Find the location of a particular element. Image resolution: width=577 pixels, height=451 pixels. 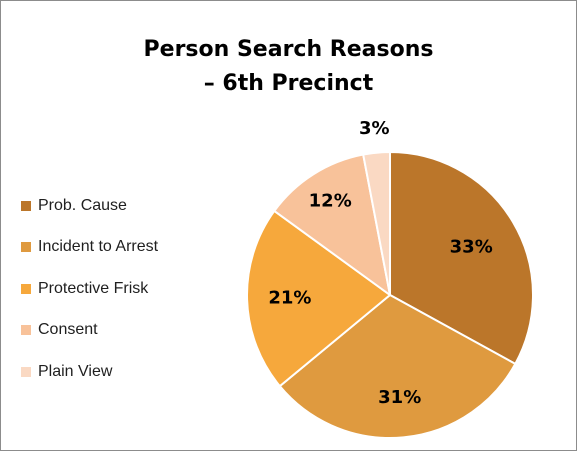

data-label-protective-frisk: 21% is located at coordinates (289, 298).